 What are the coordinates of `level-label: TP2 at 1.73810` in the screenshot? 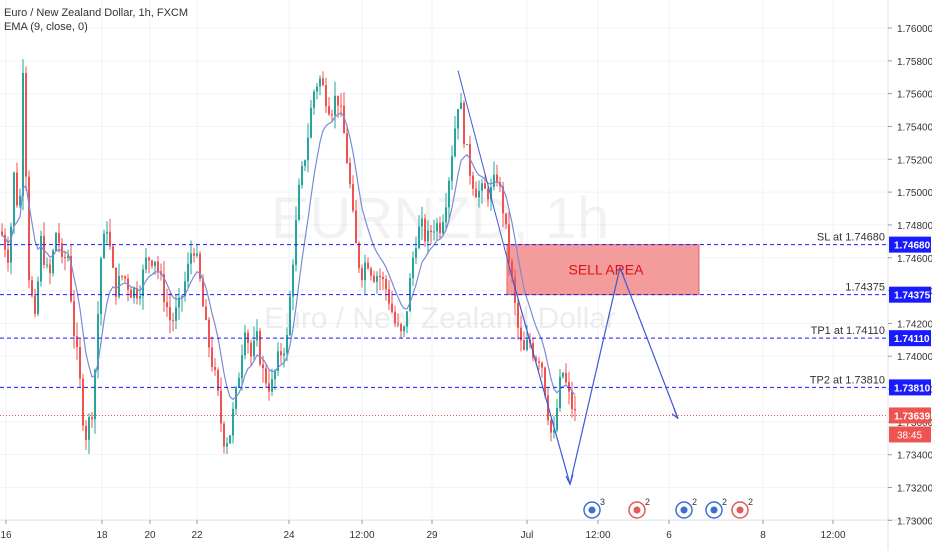 It's located at (847, 380).